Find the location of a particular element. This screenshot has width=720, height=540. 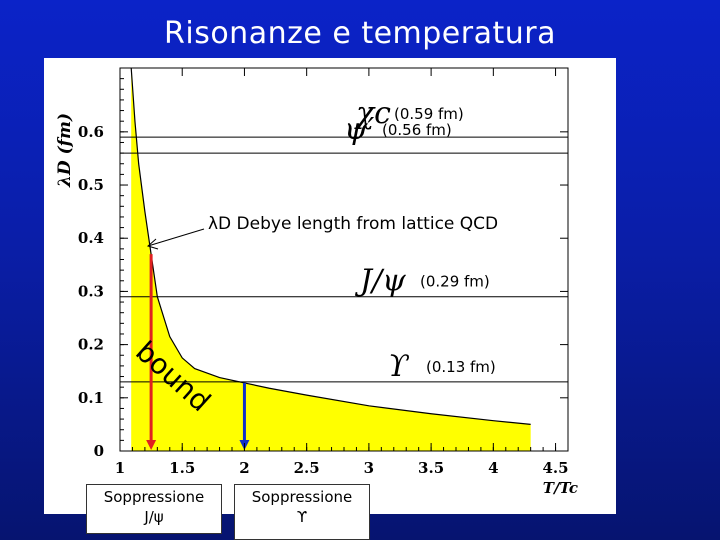

x-tick-label: 3.5 is located at coordinates (431, 468).